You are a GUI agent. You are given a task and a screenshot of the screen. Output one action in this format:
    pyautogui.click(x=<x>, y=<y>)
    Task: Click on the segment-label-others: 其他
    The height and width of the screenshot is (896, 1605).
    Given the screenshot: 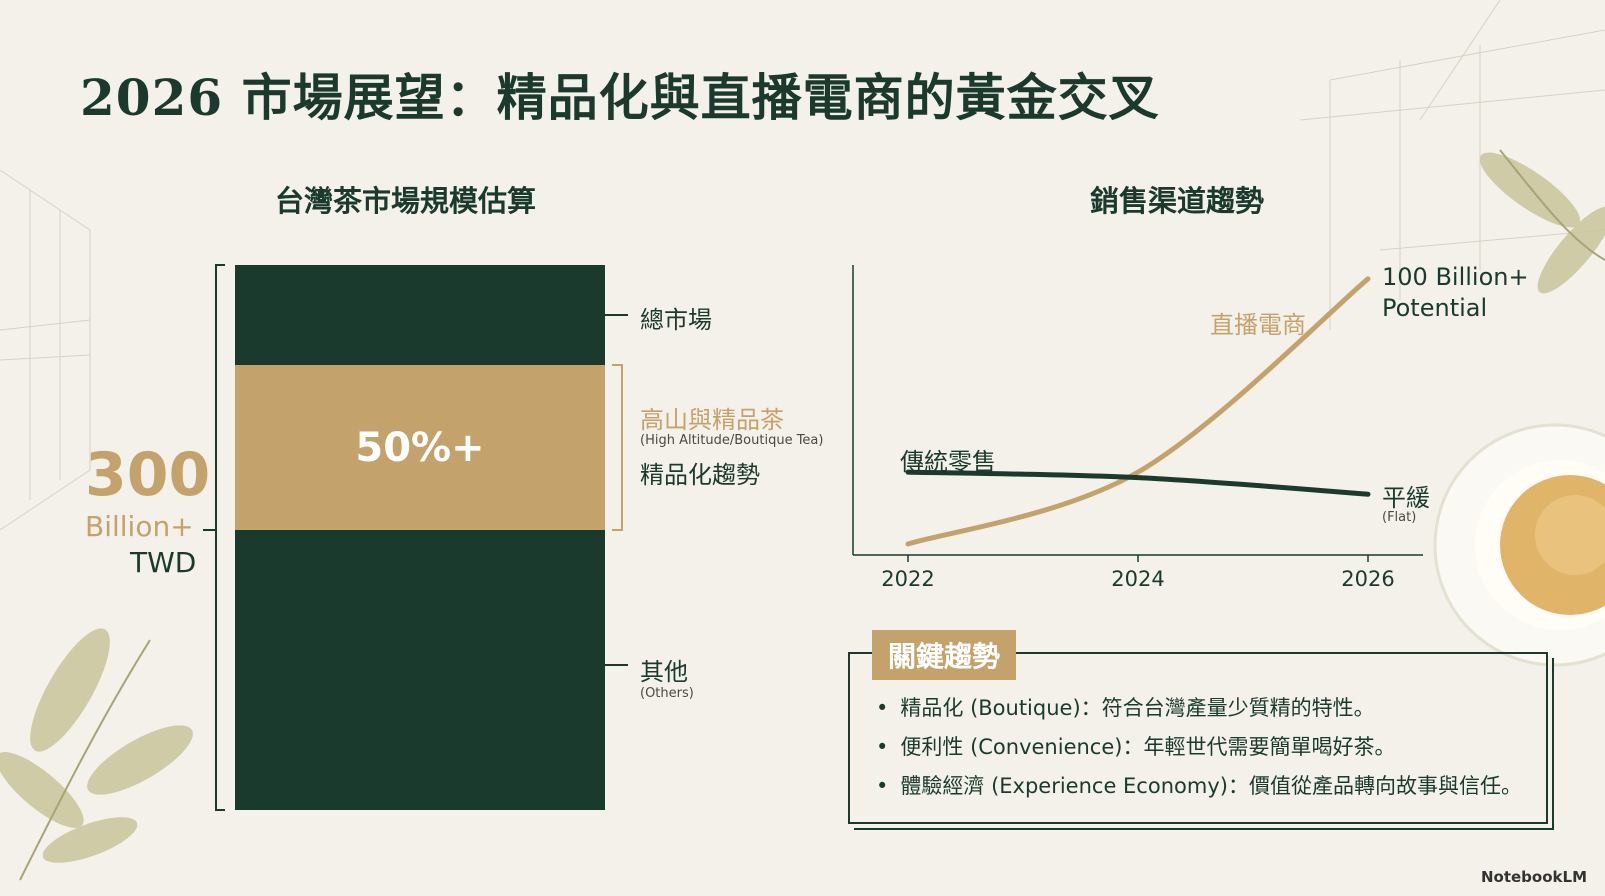 What is the action you would take?
    pyautogui.click(x=664, y=672)
    